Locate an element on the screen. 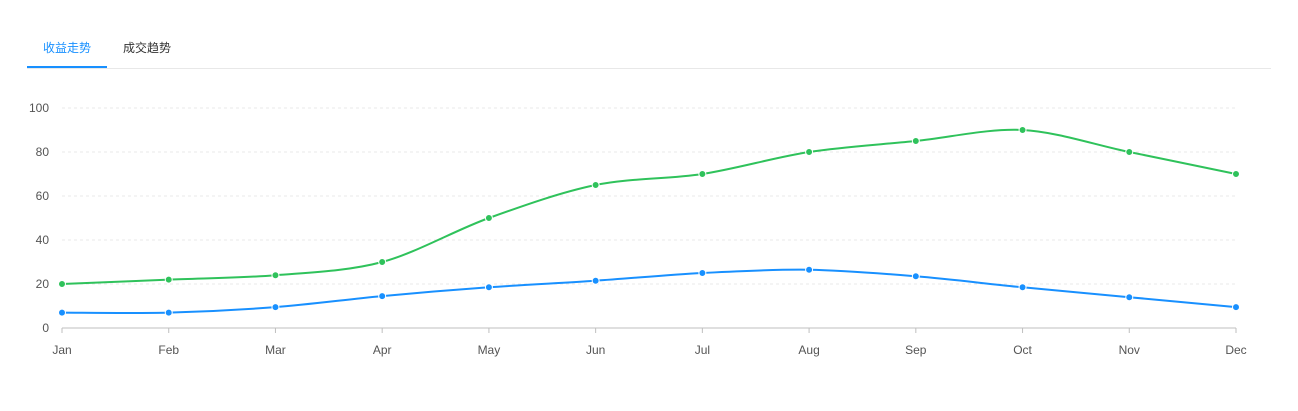 The width and height of the screenshot is (1298, 411). y-tick-label: 100 is located at coordinates (39, 108).